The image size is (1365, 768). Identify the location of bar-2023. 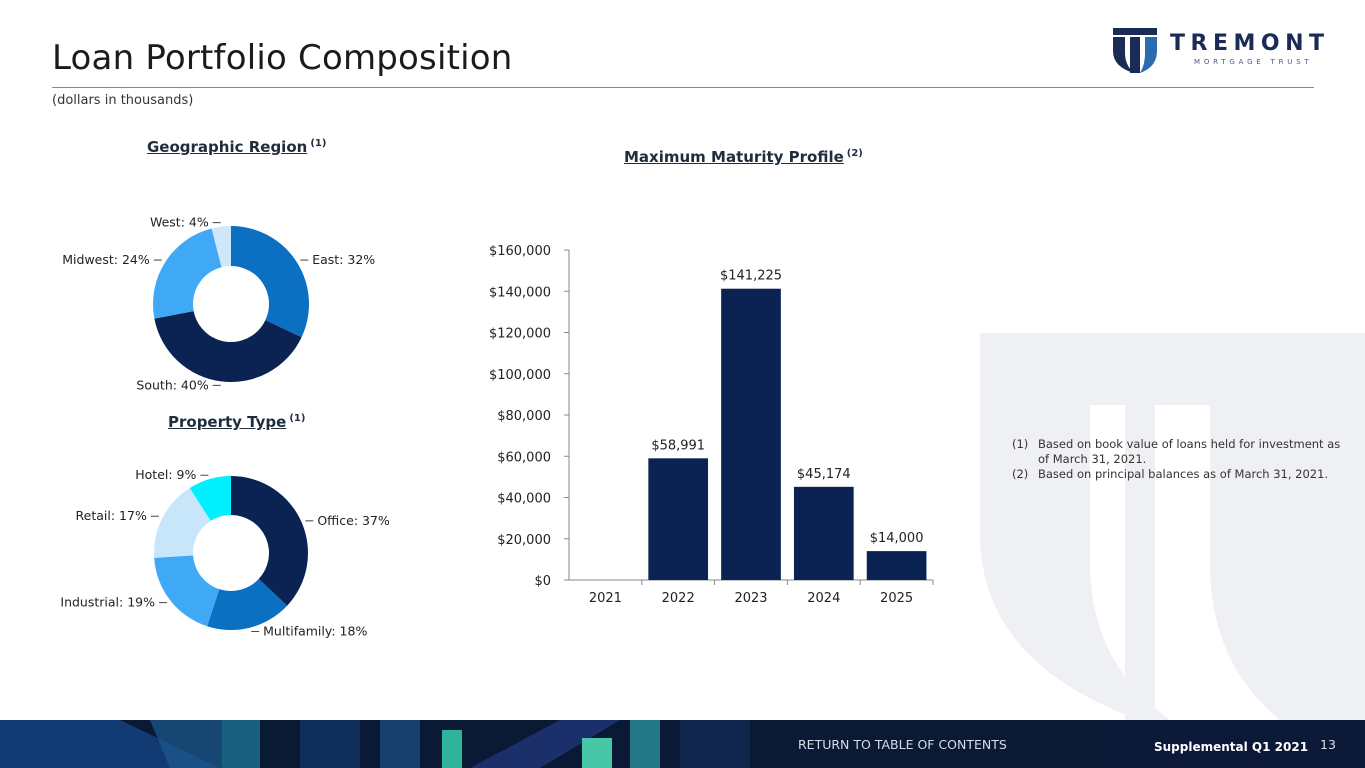
(751, 434).